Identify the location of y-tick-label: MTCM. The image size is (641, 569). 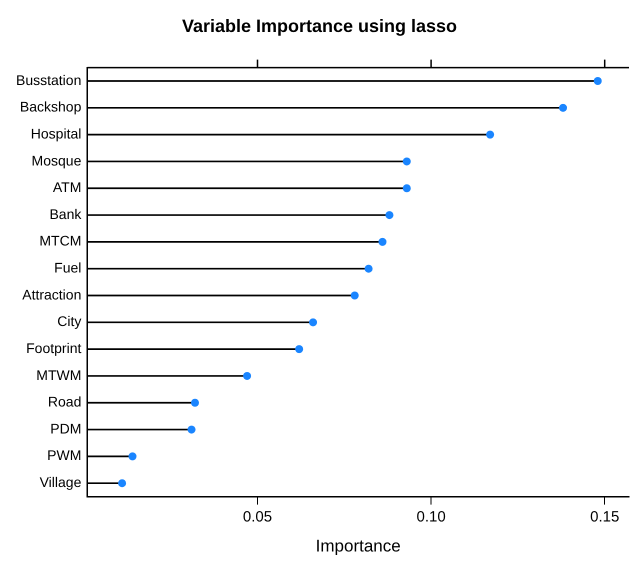
(60, 240).